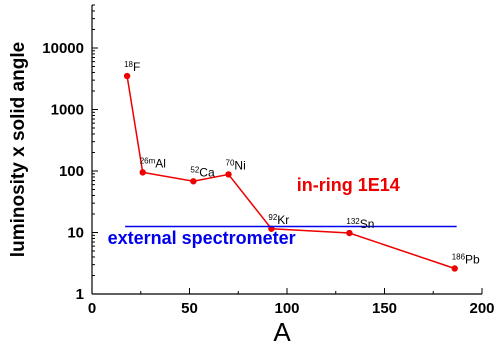  Describe the element at coordinates (189, 308) in the screenshot. I see `x-tick-label: 50` at that location.